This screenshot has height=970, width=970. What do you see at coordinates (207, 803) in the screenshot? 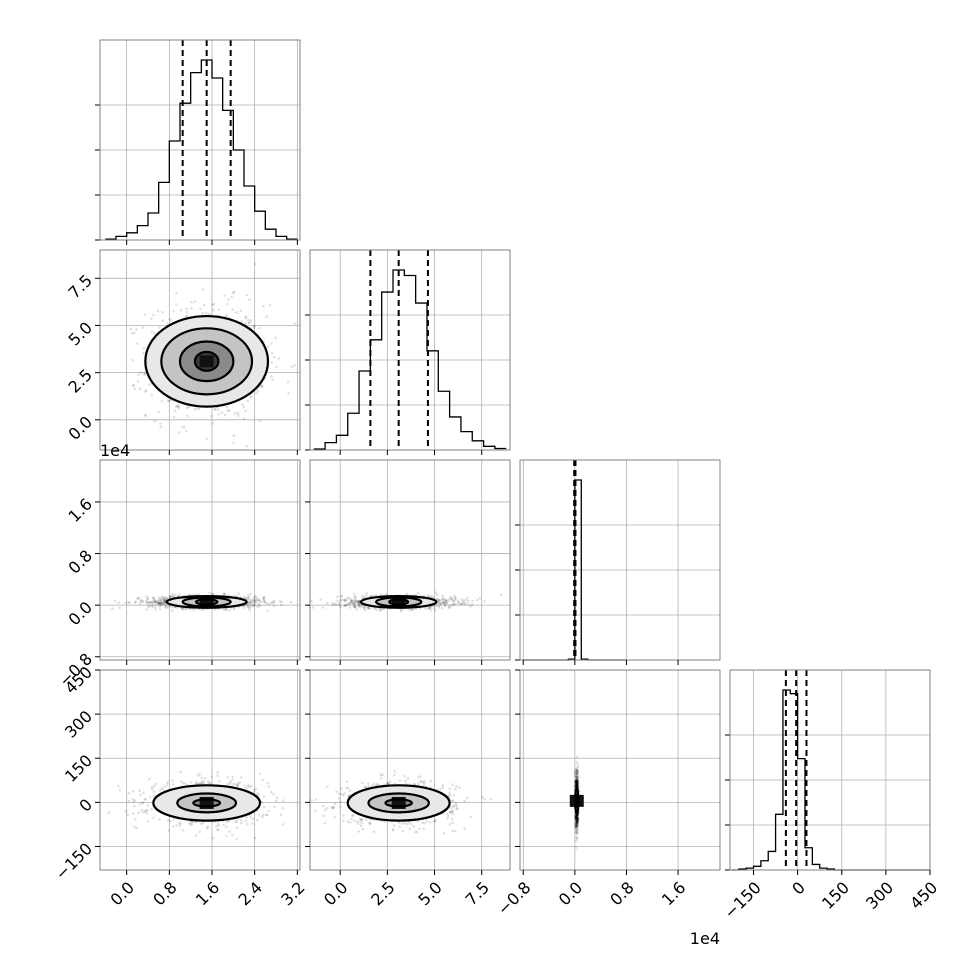
I see `contour-line` at bounding box center [207, 803].